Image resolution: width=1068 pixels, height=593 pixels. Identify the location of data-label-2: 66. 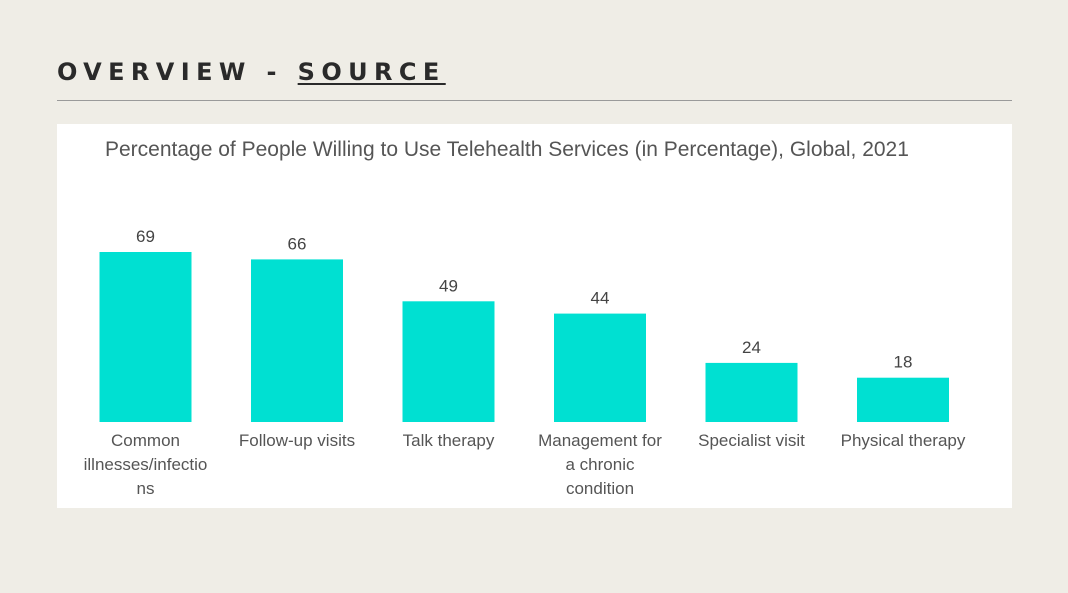
(297, 243).